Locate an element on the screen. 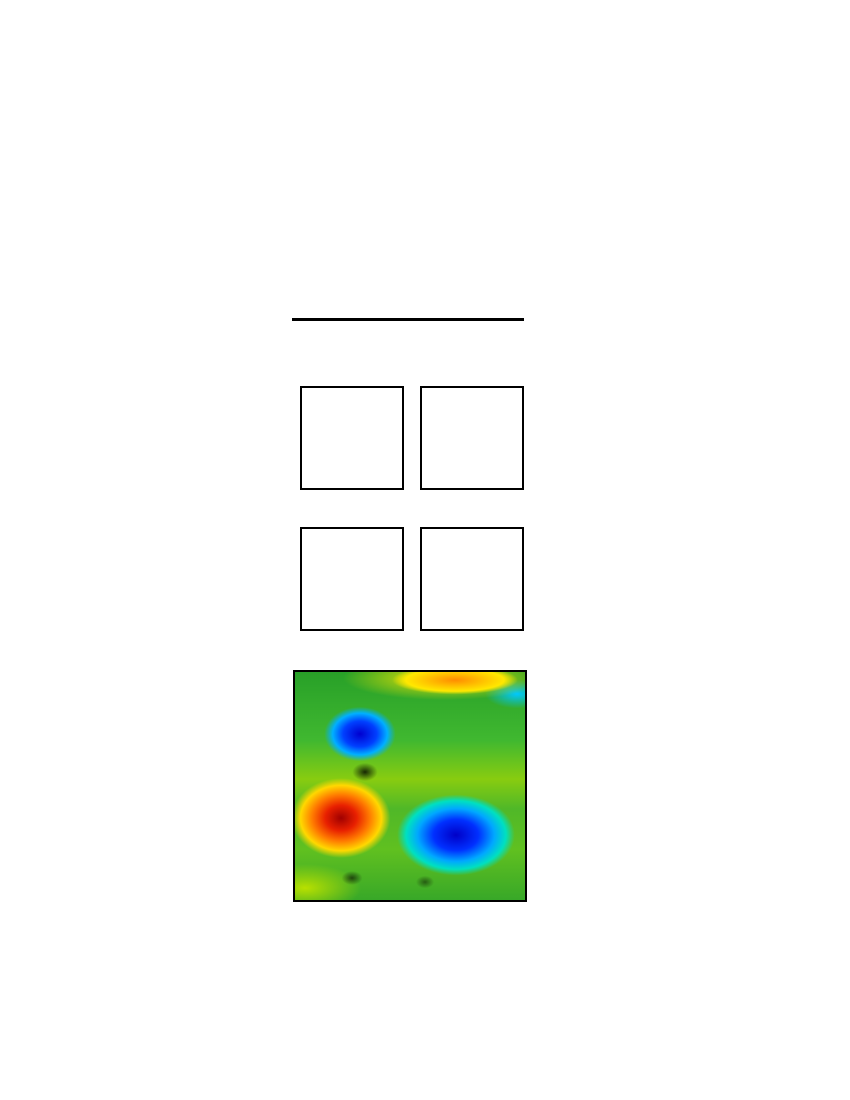 The width and height of the screenshot is (850, 1100). hodogram-left-plot is located at coordinates (352, 579).